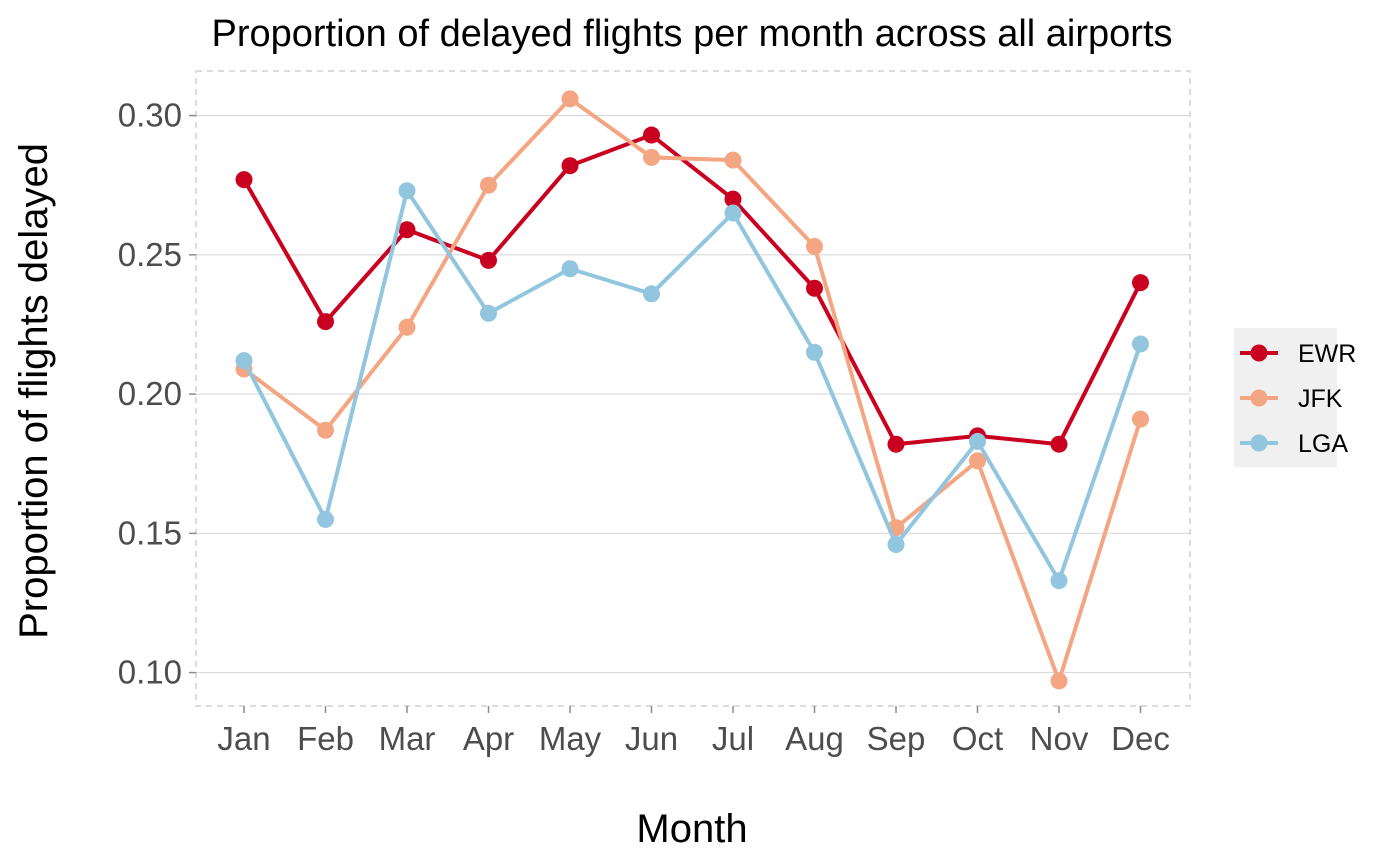 The image size is (1400, 865). I want to click on legend: EWR JFK LGA, so click(1295, 397).